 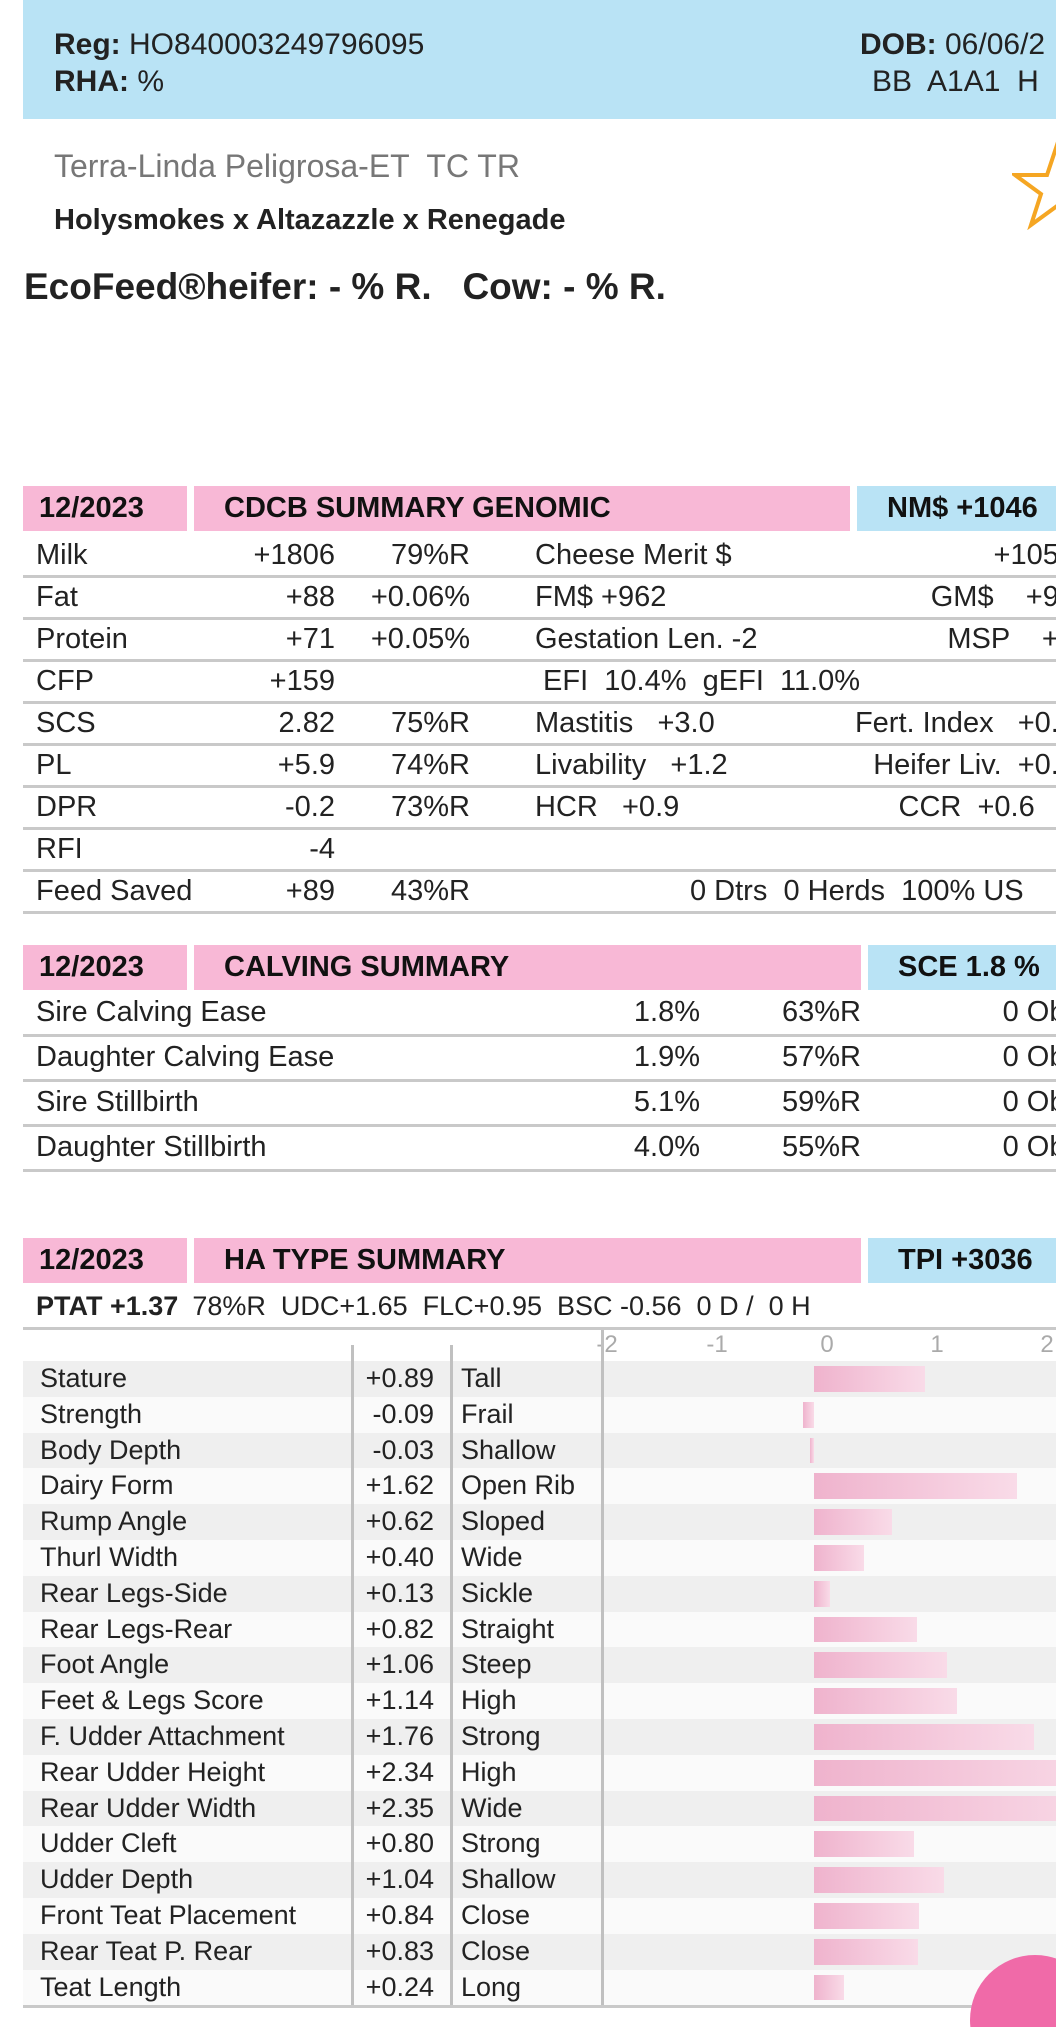 What do you see at coordinates (666, 1012) in the screenshot?
I see `calving-value: 1.8%` at bounding box center [666, 1012].